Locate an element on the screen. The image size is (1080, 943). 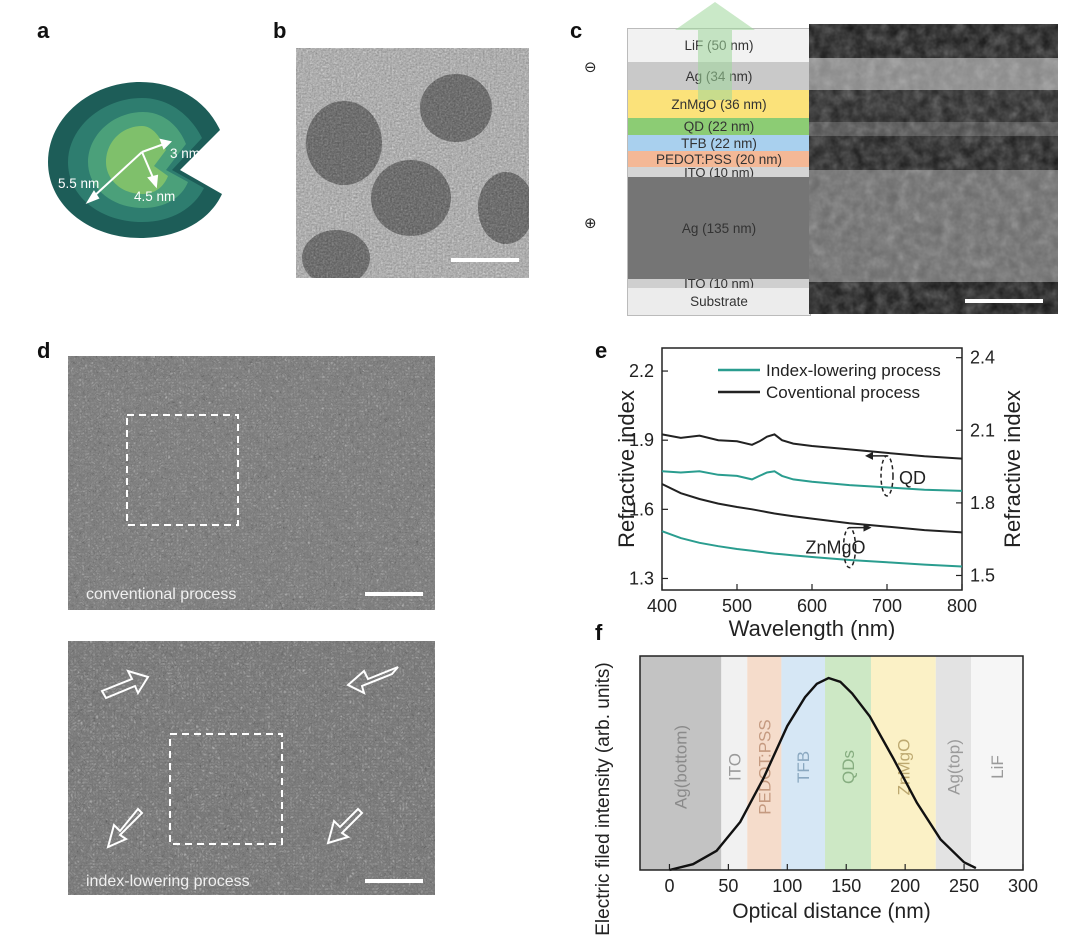
legend-label-0: Index-lowering process is located at coordinates (853, 370).